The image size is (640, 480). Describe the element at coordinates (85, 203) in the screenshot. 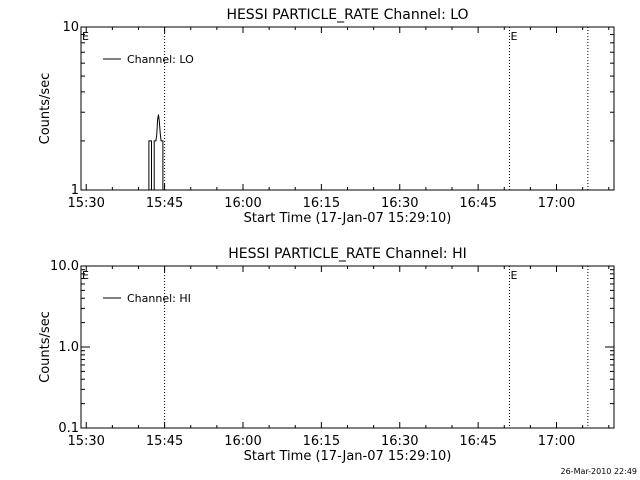

I see `lo-x-tick-label: 15:30` at that location.